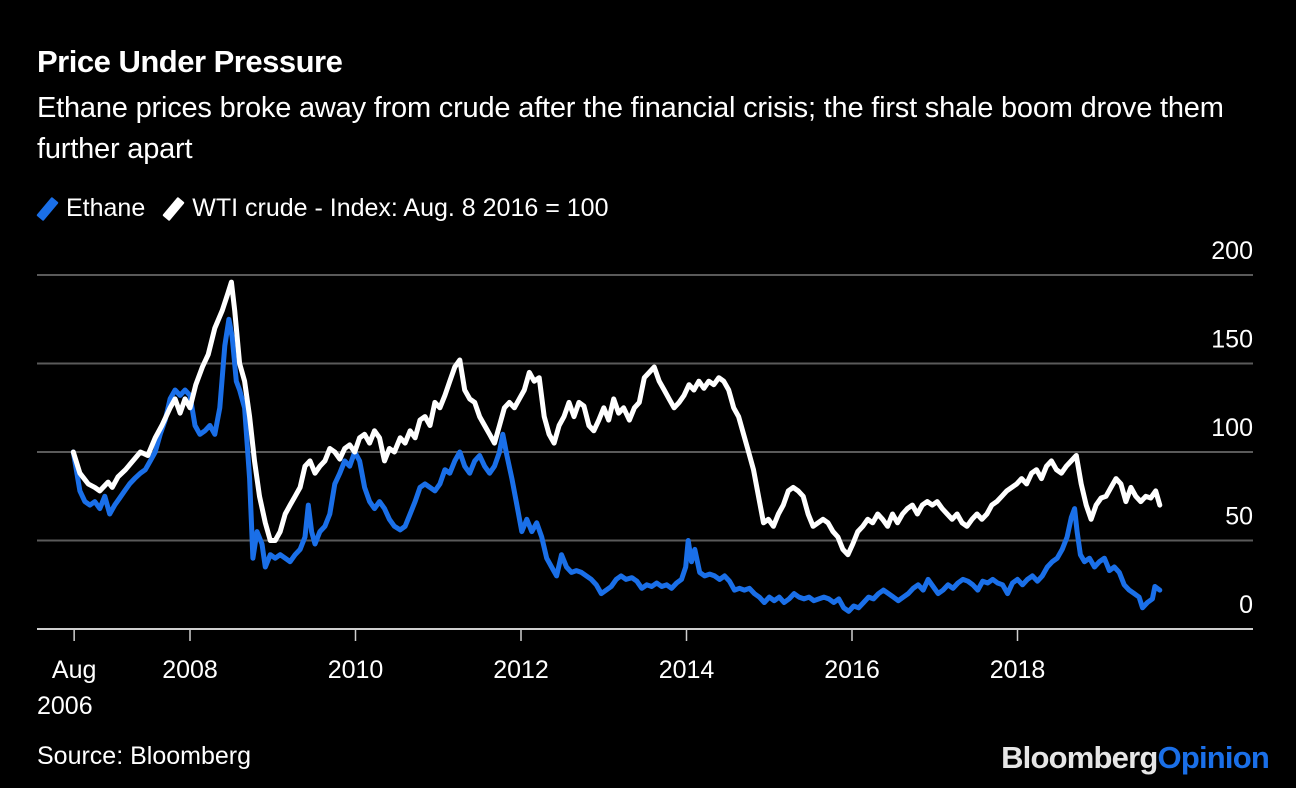 The width and height of the screenshot is (1296, 788). I want to click on x-tick-label: 2008, so click(190, 670).